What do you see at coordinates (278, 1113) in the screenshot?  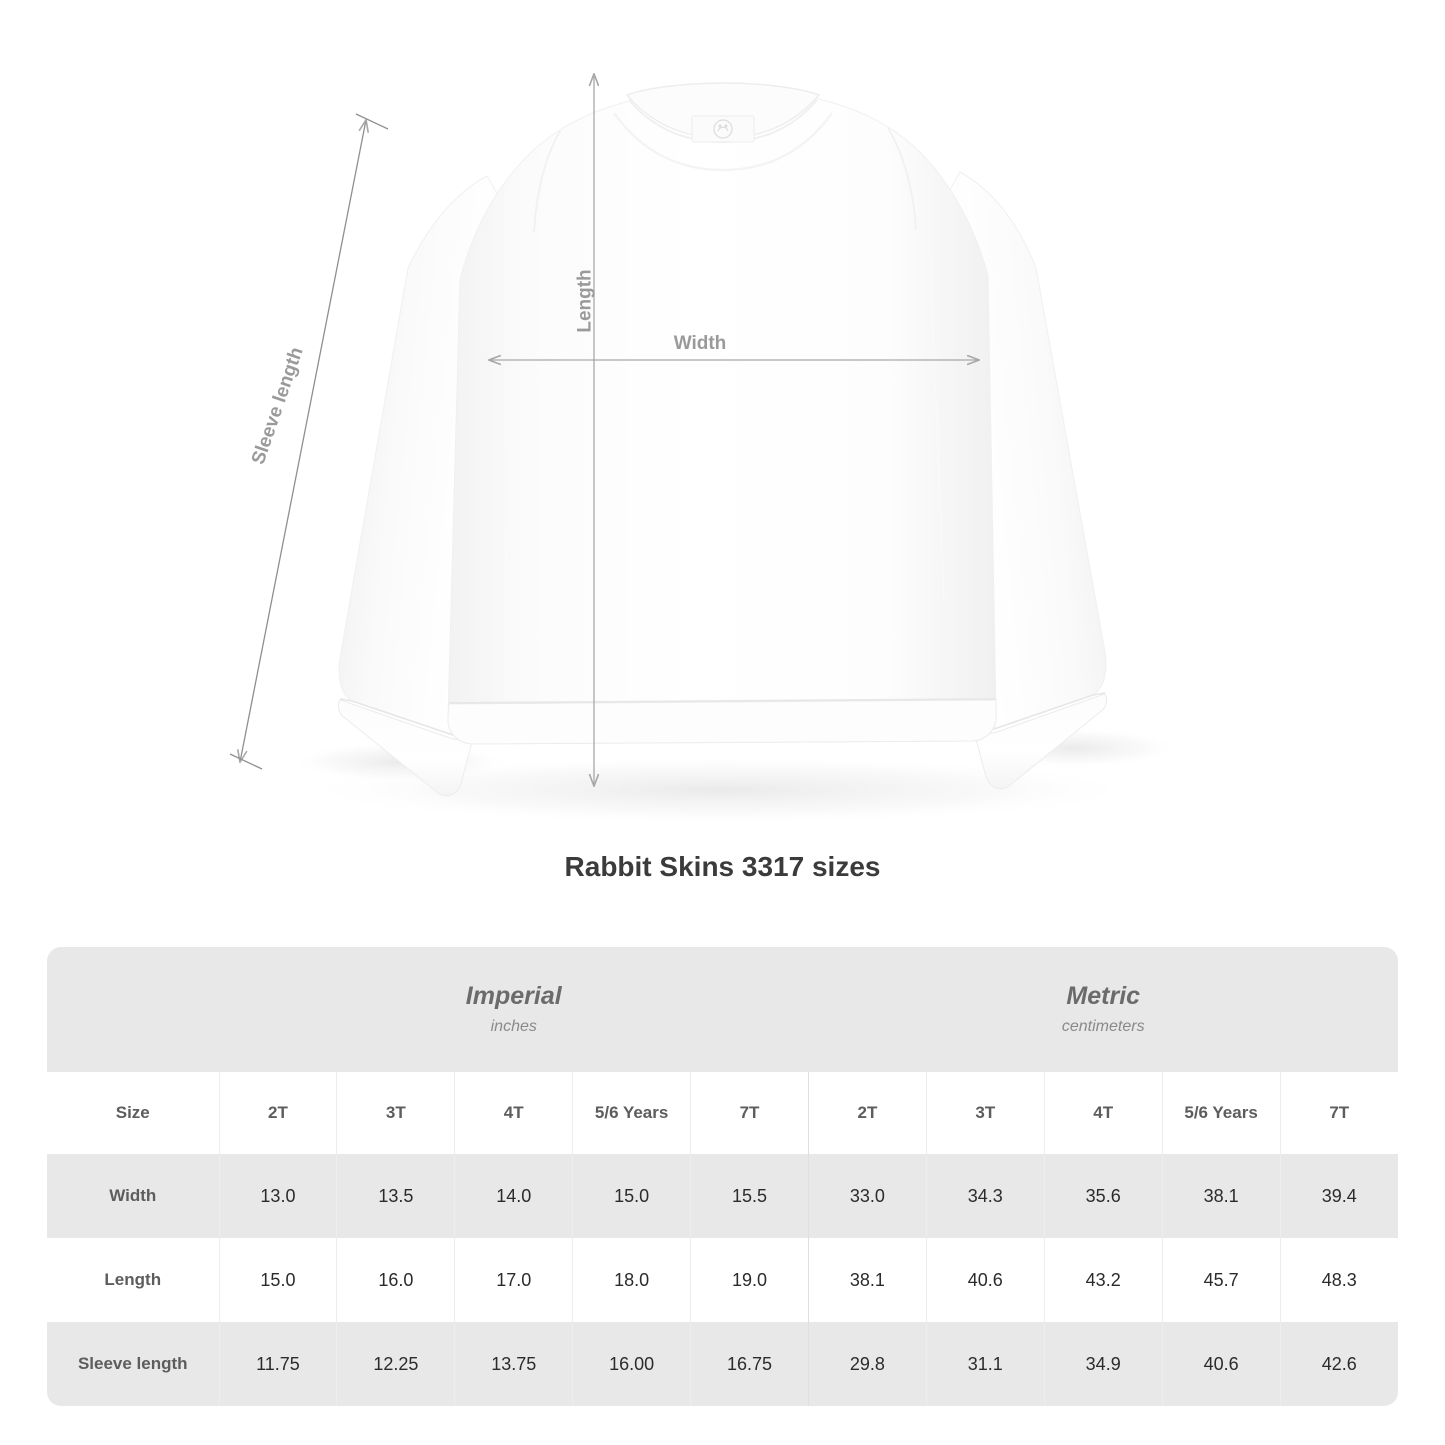 I see `header-cell-imperial-2t: 2T` at bounding box center [278, 1113].